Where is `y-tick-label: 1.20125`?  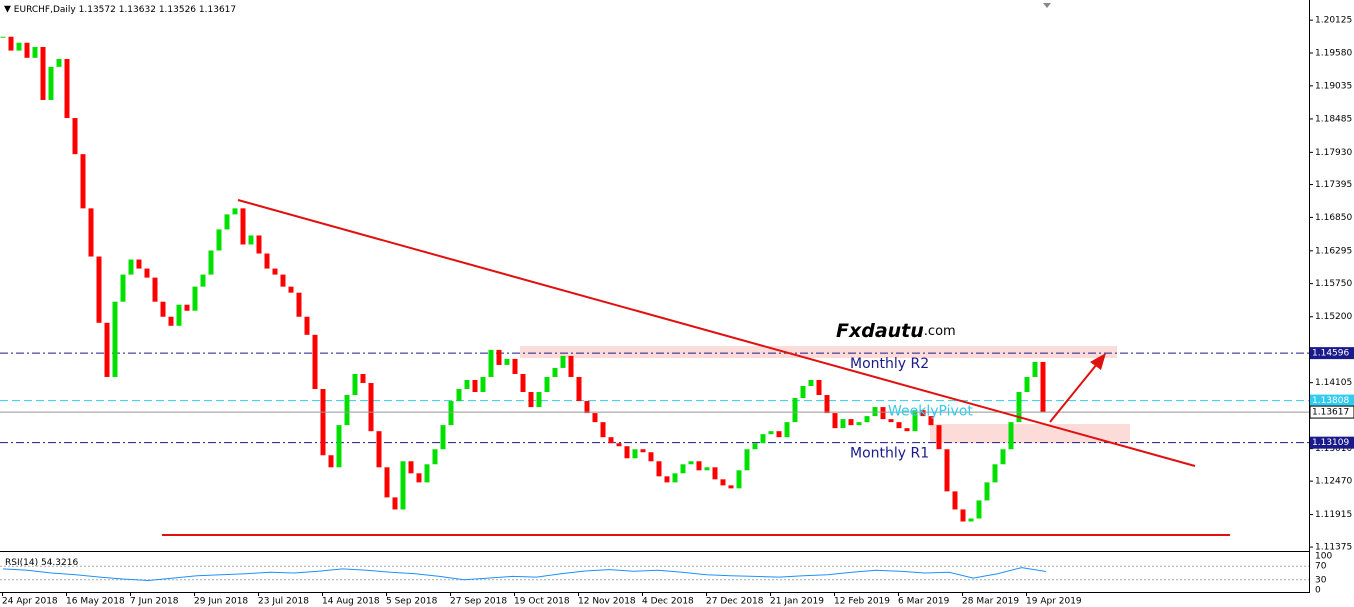 y-tick-label: 1.20125 is located at coordinates (1333, 21).